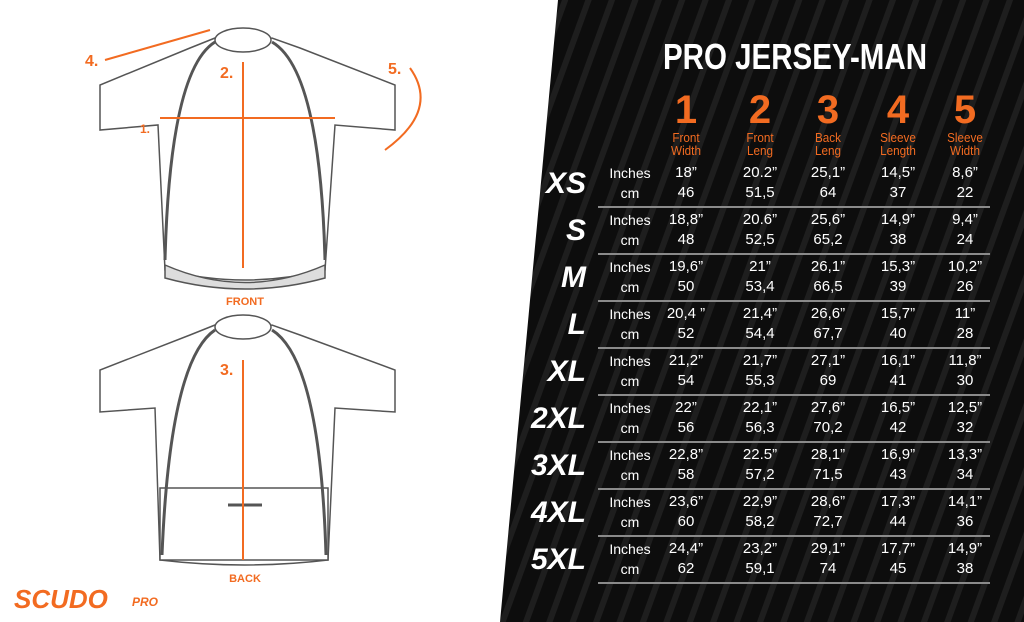  What do you see at coordinates (965, 192) in the screenshot?
I see `cell-cm: 22` at bounding box center [965, 192].